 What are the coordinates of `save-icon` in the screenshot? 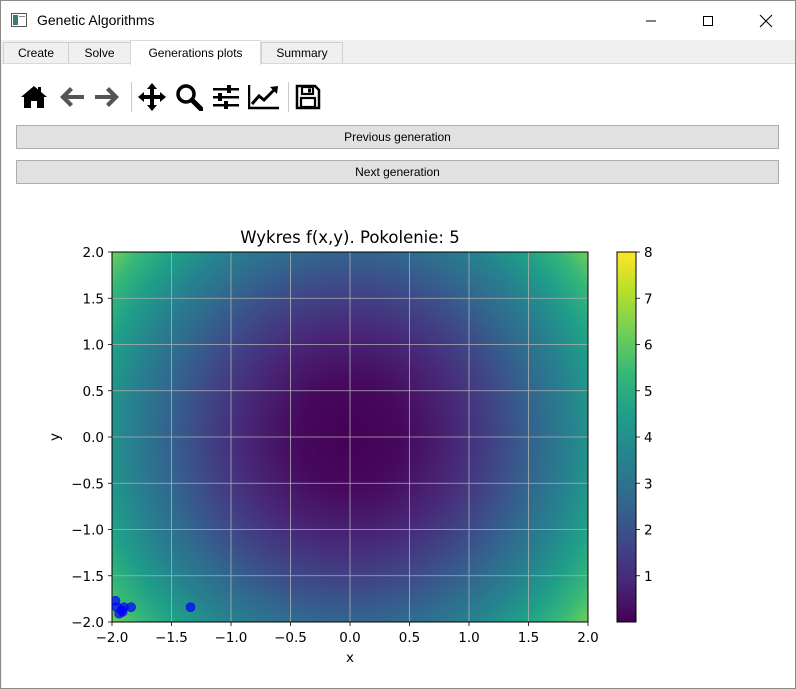 It's located at (308, 97).